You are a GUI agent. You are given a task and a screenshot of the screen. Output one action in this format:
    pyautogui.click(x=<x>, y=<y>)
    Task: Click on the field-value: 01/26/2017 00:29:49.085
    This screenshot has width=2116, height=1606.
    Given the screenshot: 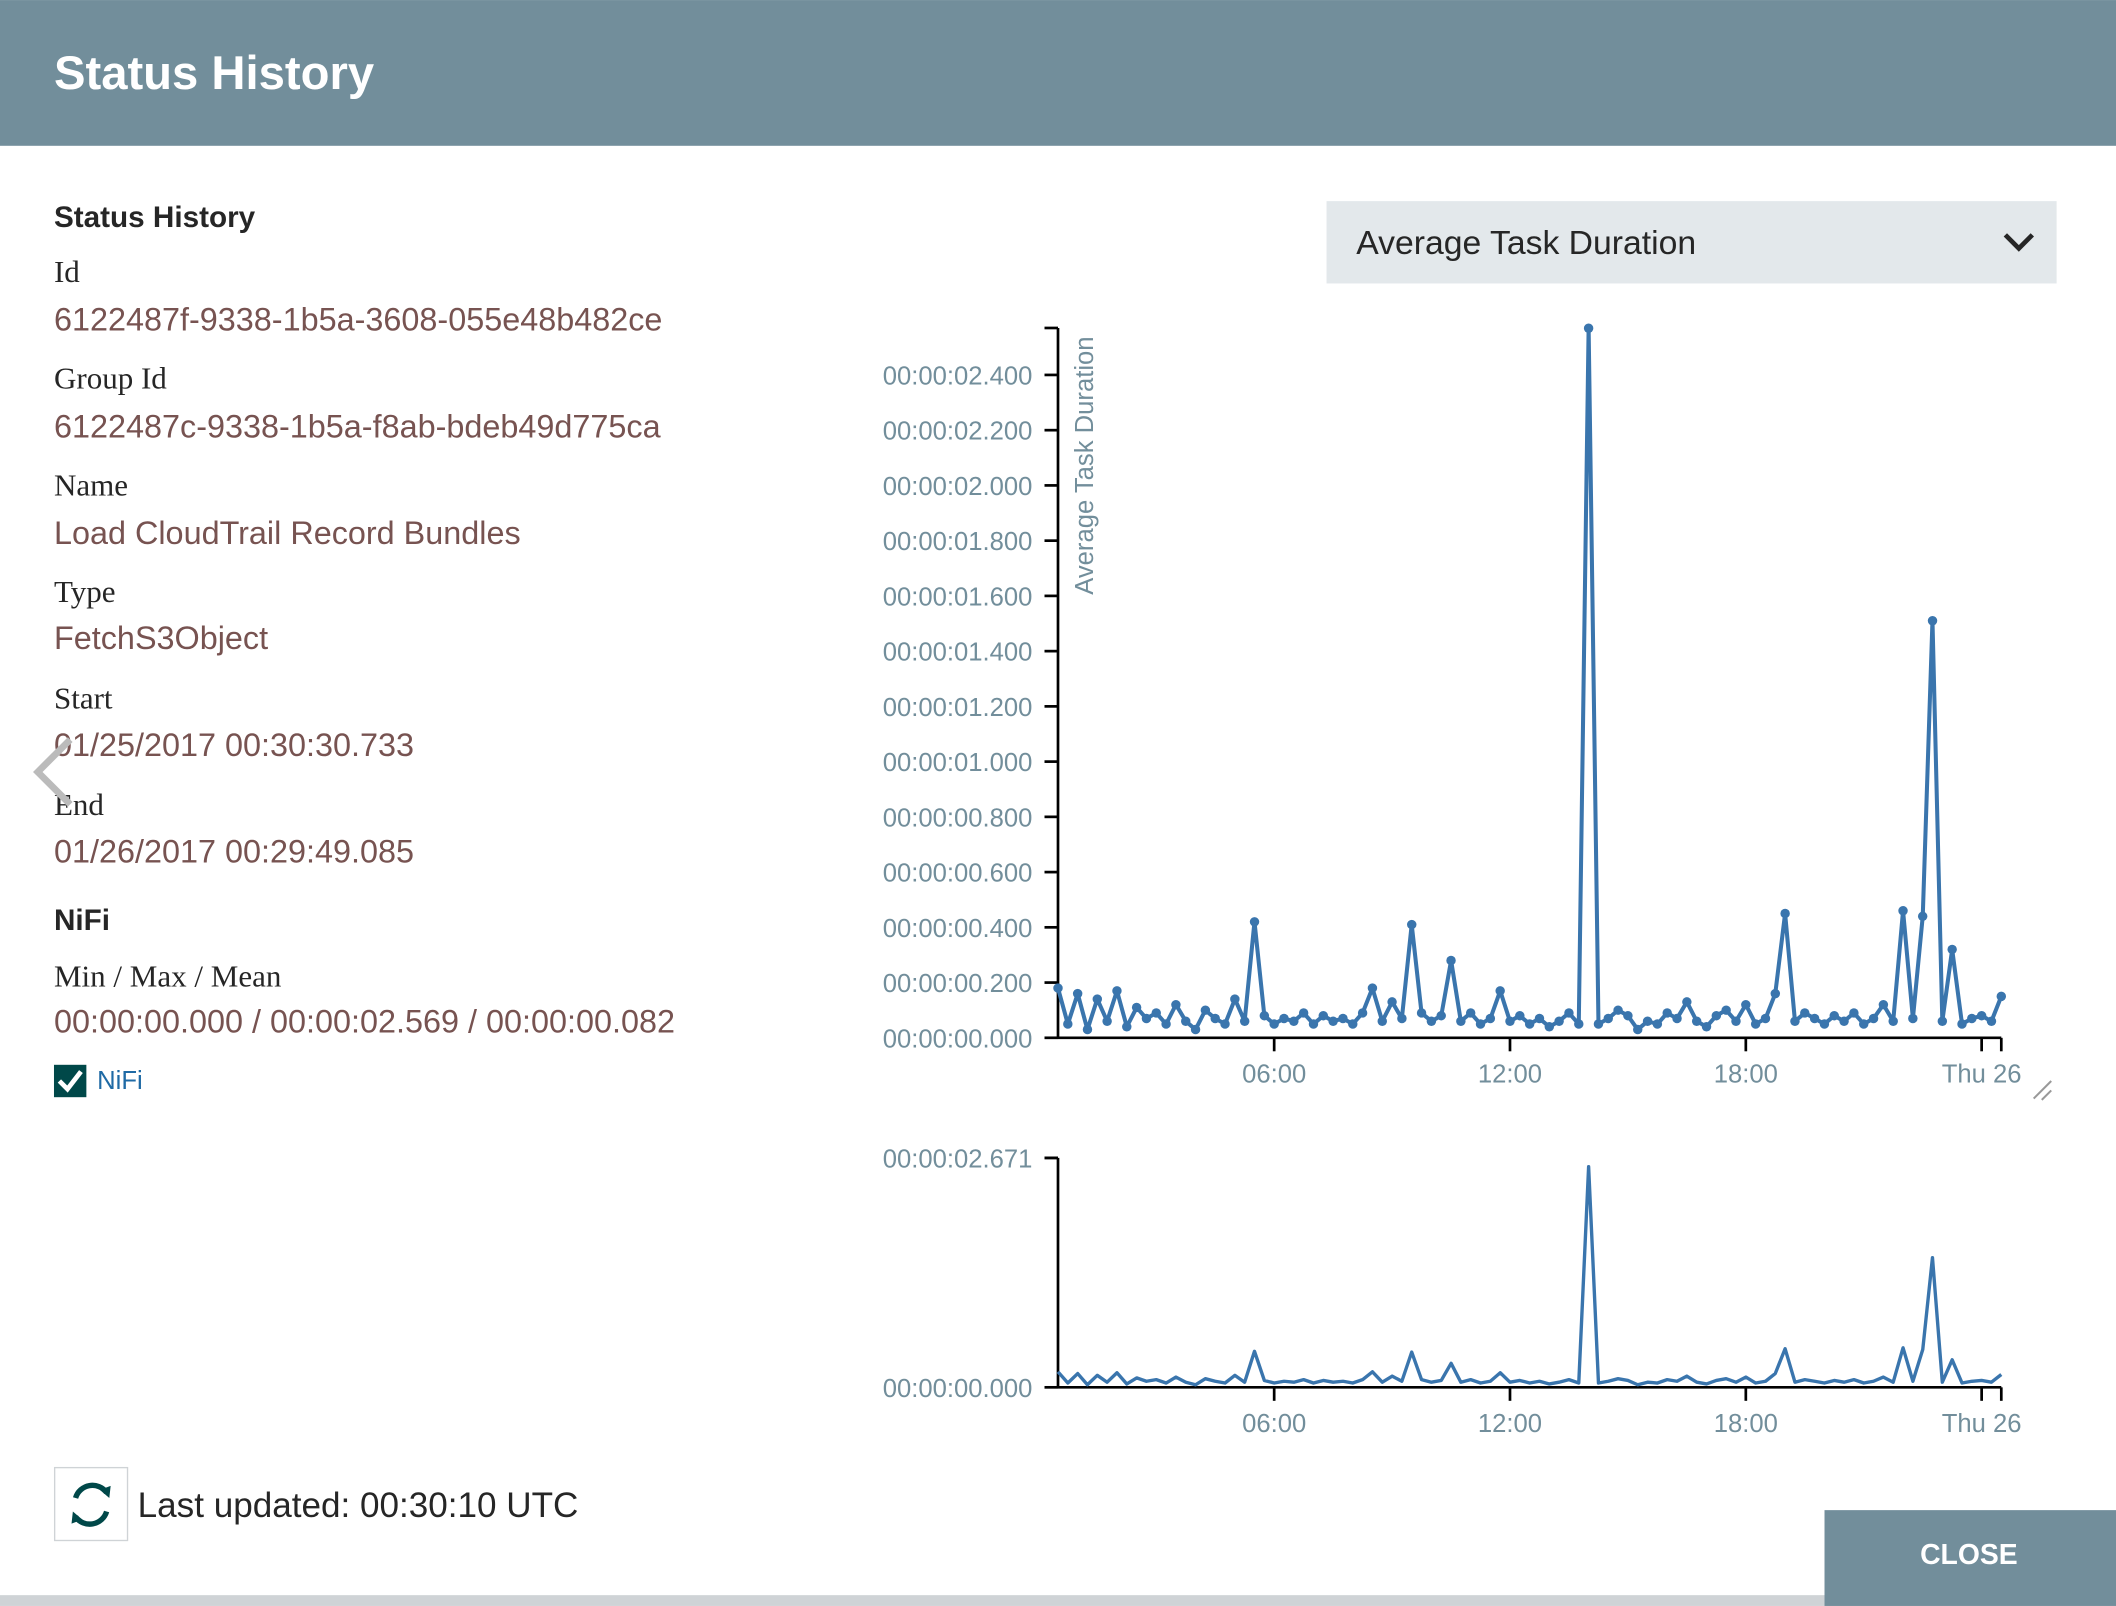 What is the action you would take?
    pyautogui.click(x=234, y=851)
    